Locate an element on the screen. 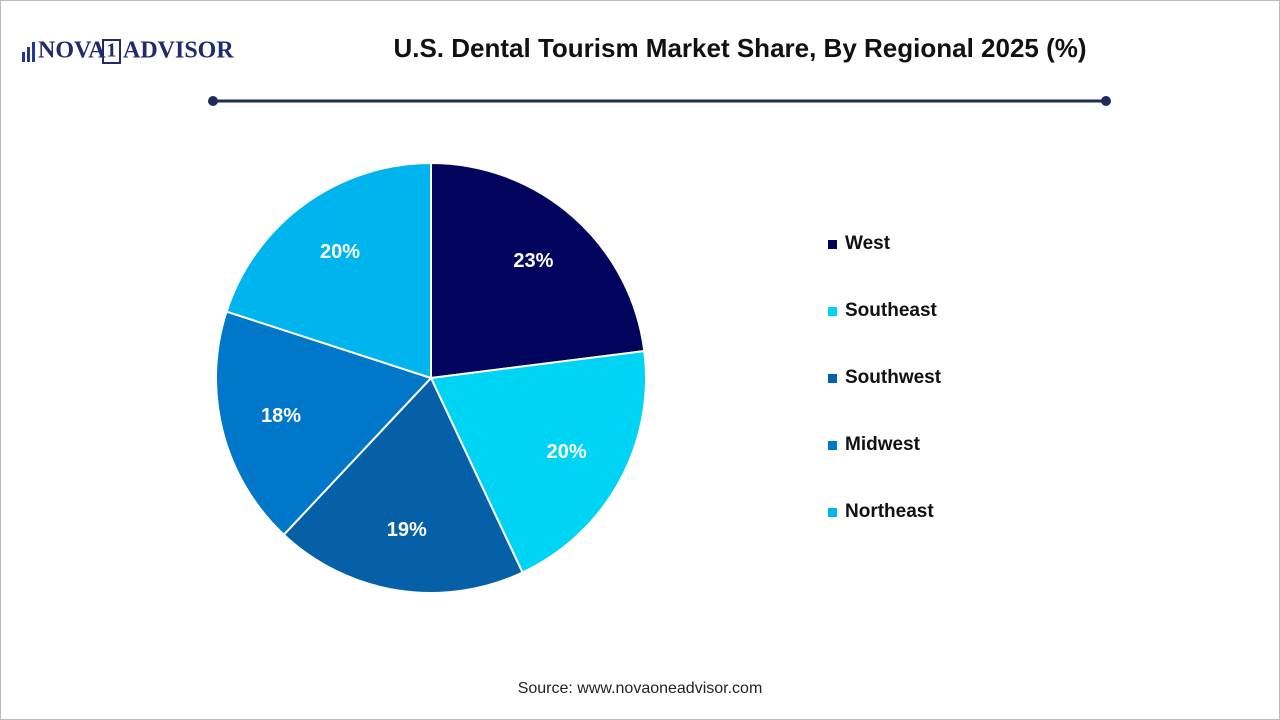  legend: West Southeast Southwest Midwest Northeast is located at coordinates (885, 377).